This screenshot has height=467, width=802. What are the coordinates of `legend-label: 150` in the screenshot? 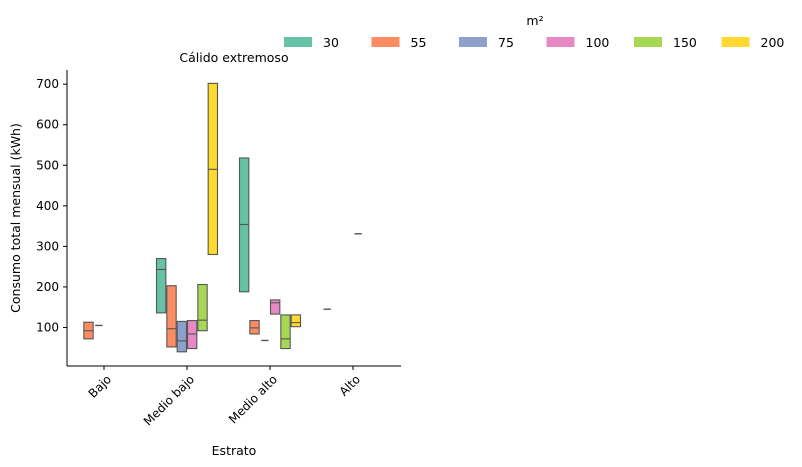 It's located at (685, 42).